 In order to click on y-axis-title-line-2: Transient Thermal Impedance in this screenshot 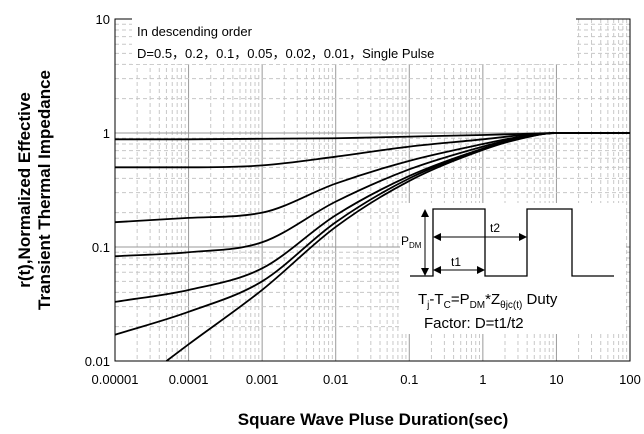, I will do `click(44, 190)`.